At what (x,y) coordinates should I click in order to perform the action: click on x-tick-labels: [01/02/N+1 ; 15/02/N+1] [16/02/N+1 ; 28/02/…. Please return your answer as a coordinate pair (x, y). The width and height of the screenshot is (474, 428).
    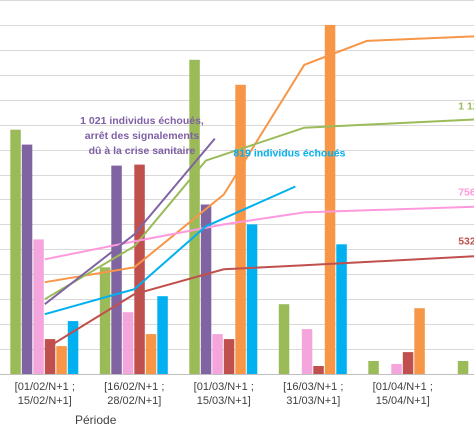
    Looking at the image, I should click on (224, 394).